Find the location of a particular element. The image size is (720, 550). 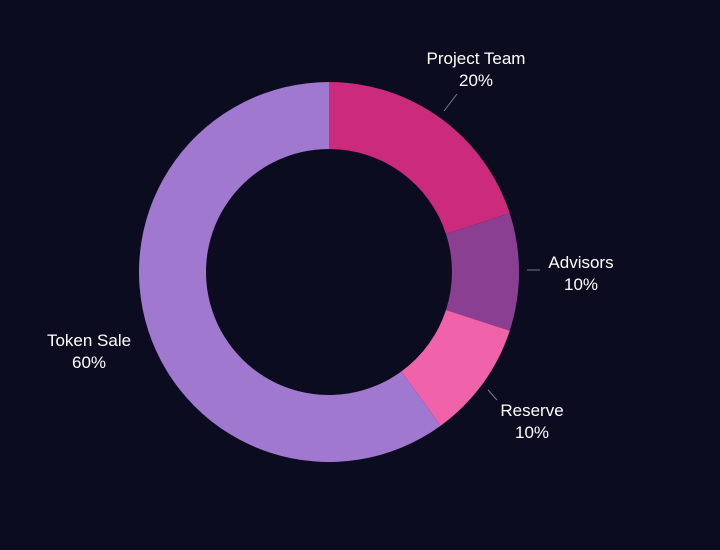

slice-project-team is located at coordinates (419, 158).